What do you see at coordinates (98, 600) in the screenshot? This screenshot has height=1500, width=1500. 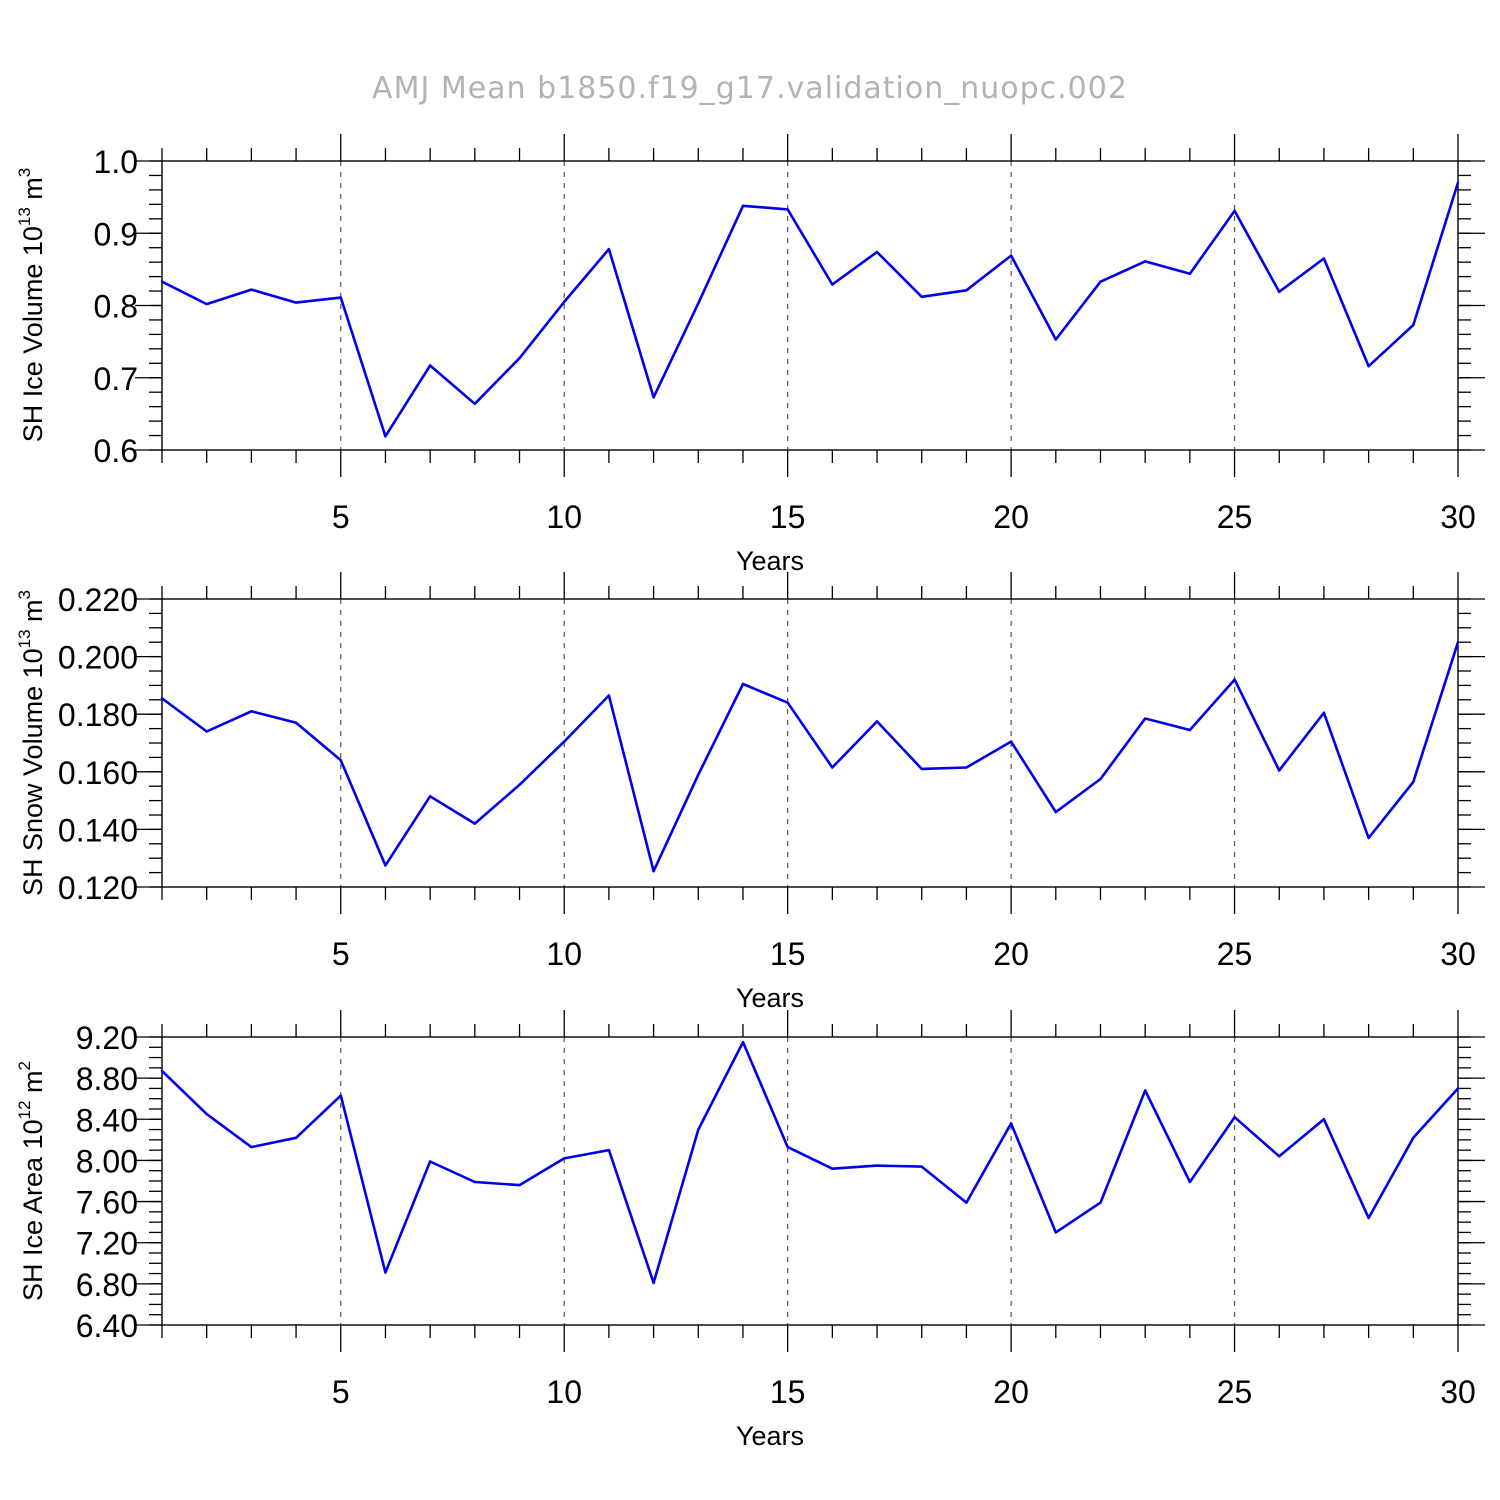 I see `snow-volume-ytick-label: 0.220` at bounding box center [98, 600].